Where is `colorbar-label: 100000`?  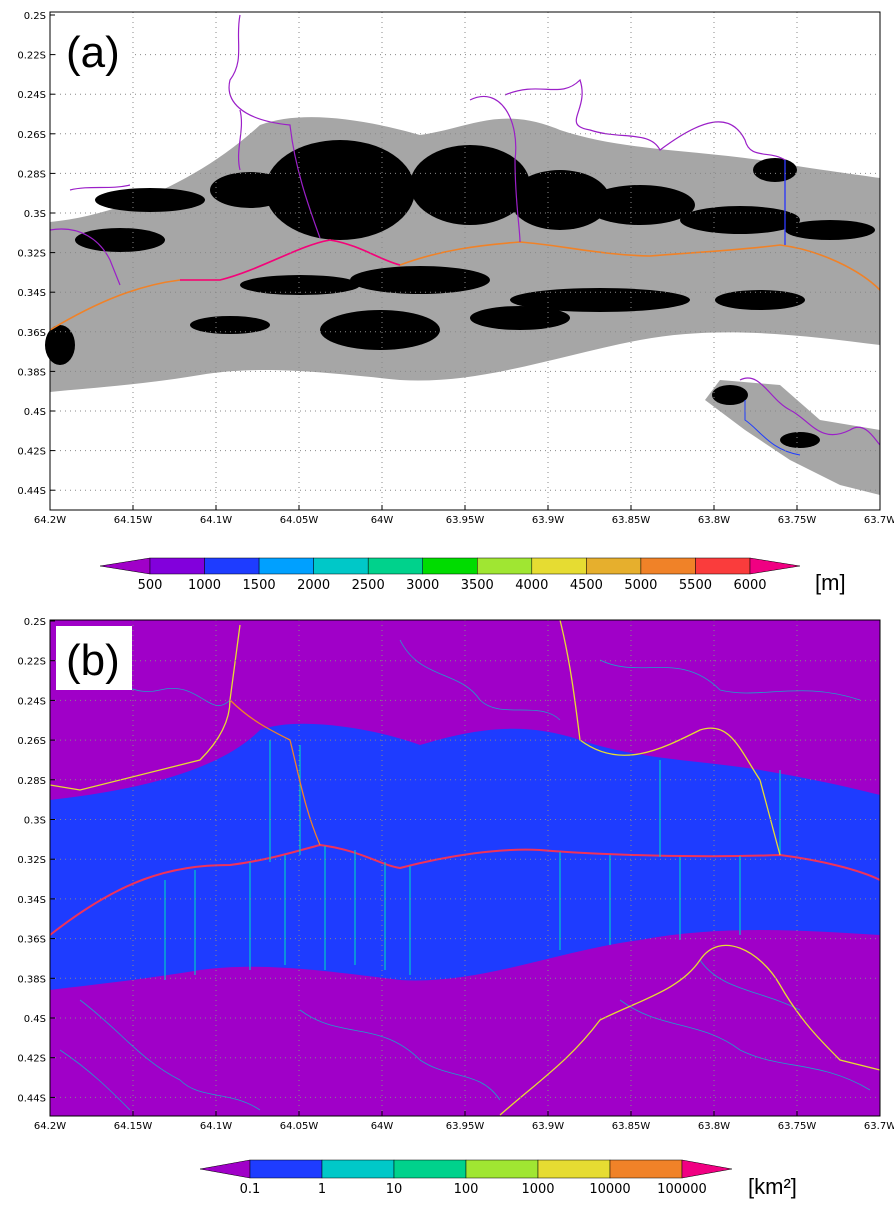 colorbar-label: 100000 is located at coordinates (682, 1189).